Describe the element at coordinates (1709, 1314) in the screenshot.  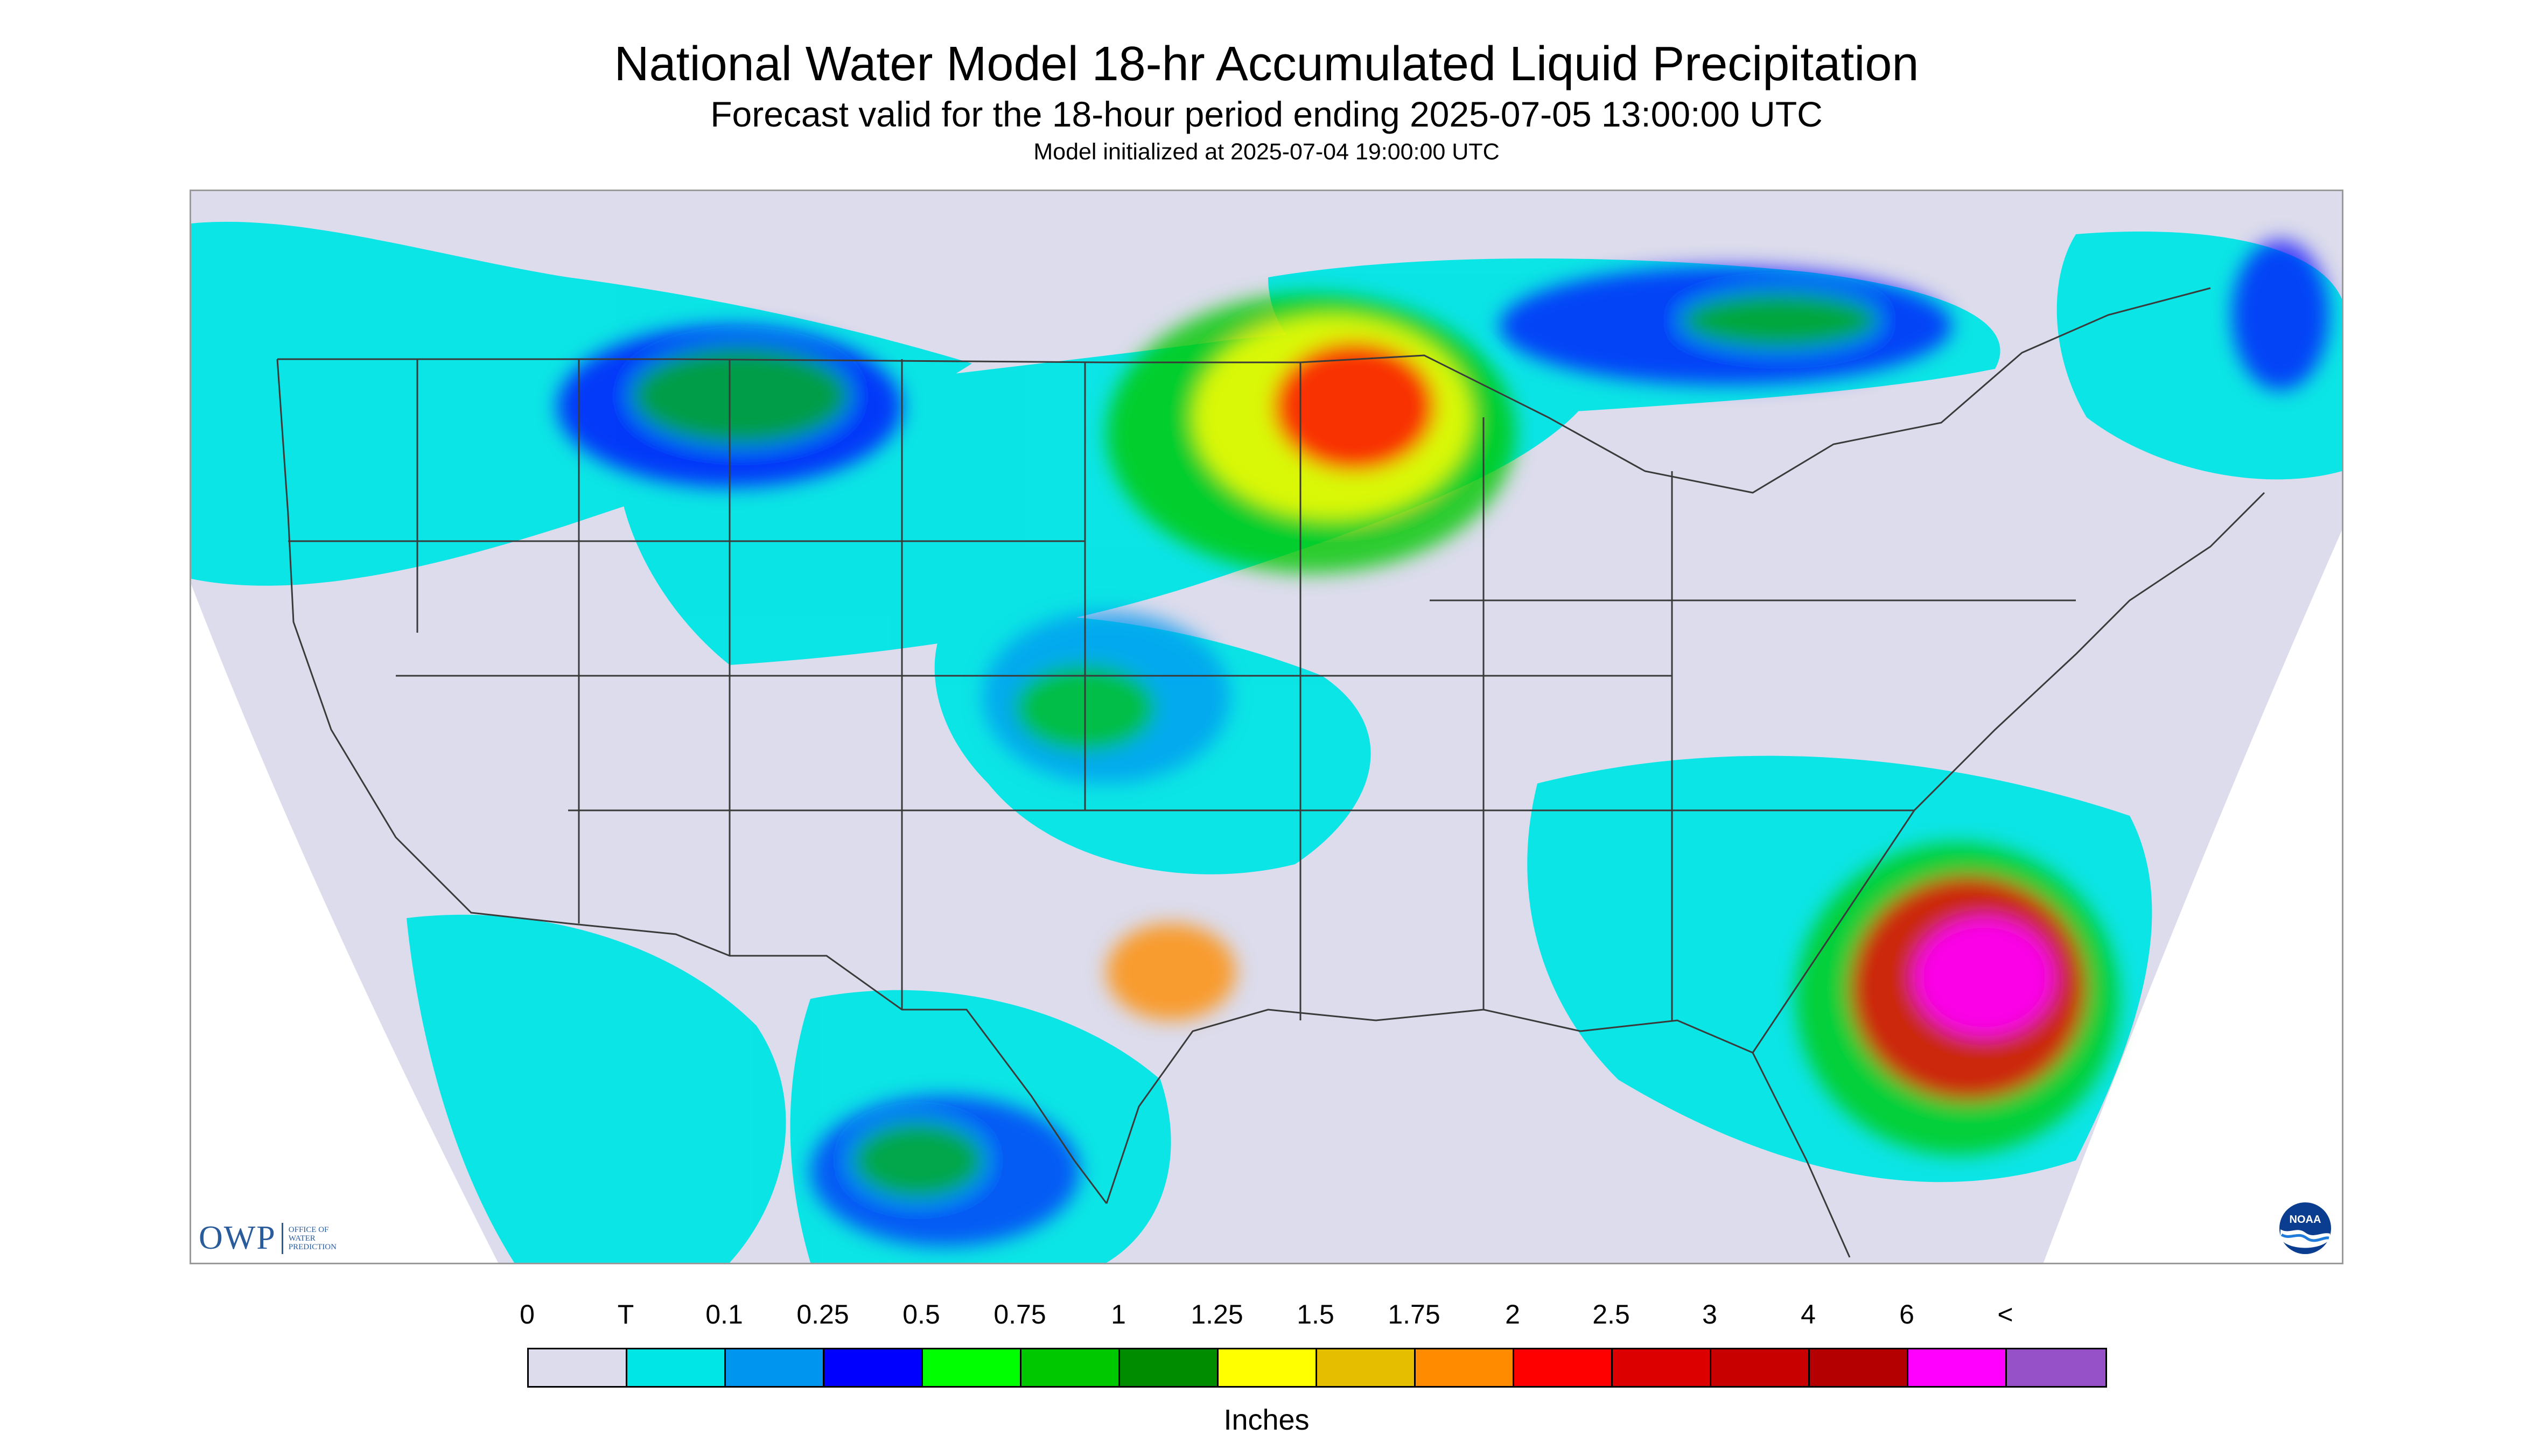
I see `legend-tick-label: 3` at that location.